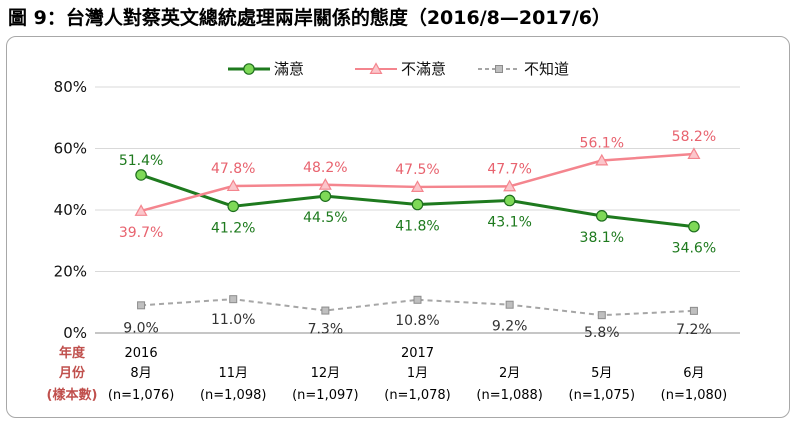  I want to click on data-label: 34.6%, so click(694, 249).